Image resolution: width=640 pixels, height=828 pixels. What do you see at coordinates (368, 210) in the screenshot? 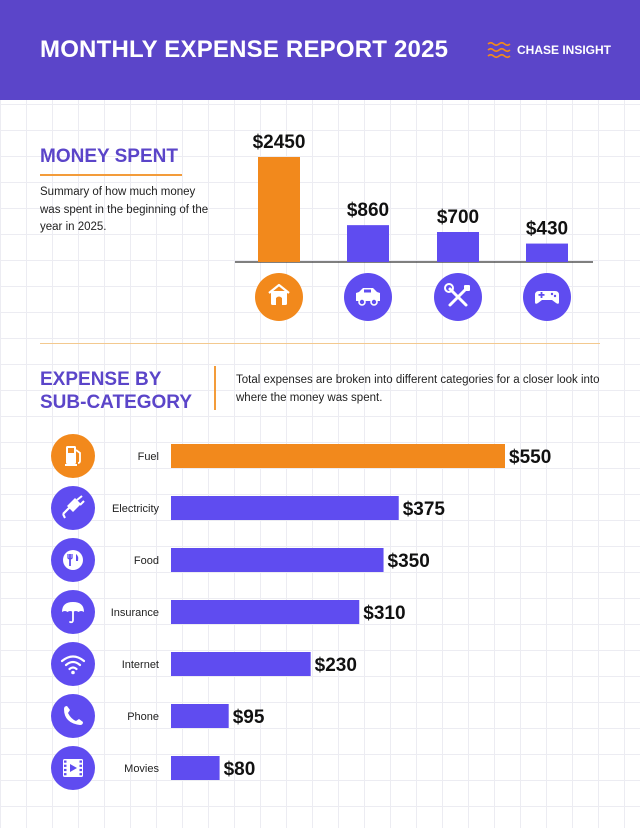
I see `vbar-value-label: $860` at bounding box center [368, 210].